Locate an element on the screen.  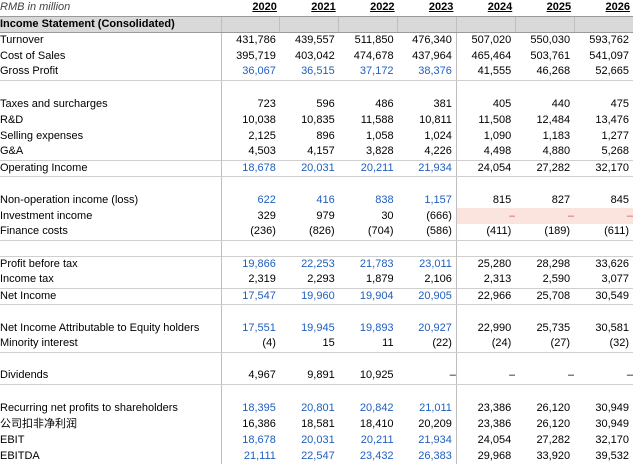
table-row-investment: Investment income 329 979 30 (666) – – – is located at coordinates (316, 216).